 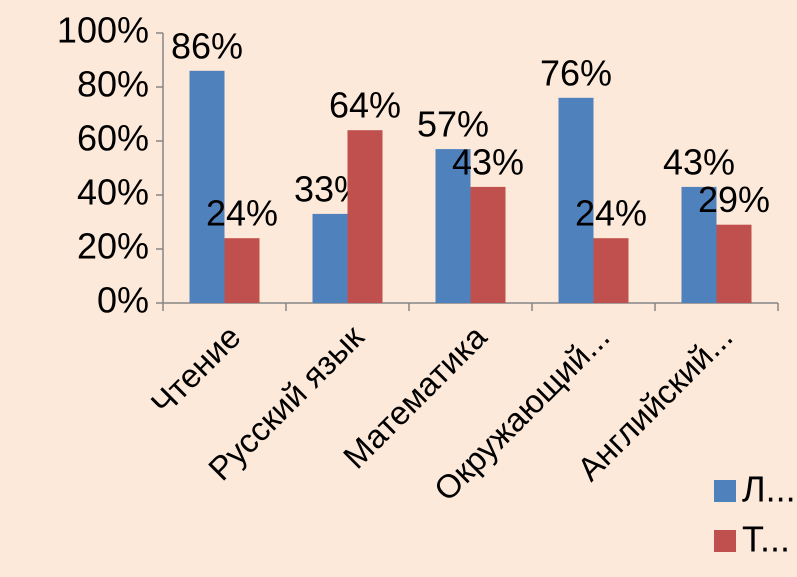 What do you see at coordinates (734, 199) in the screenshot?
I see `value-label: 29%` at bounding box center [734, 199].